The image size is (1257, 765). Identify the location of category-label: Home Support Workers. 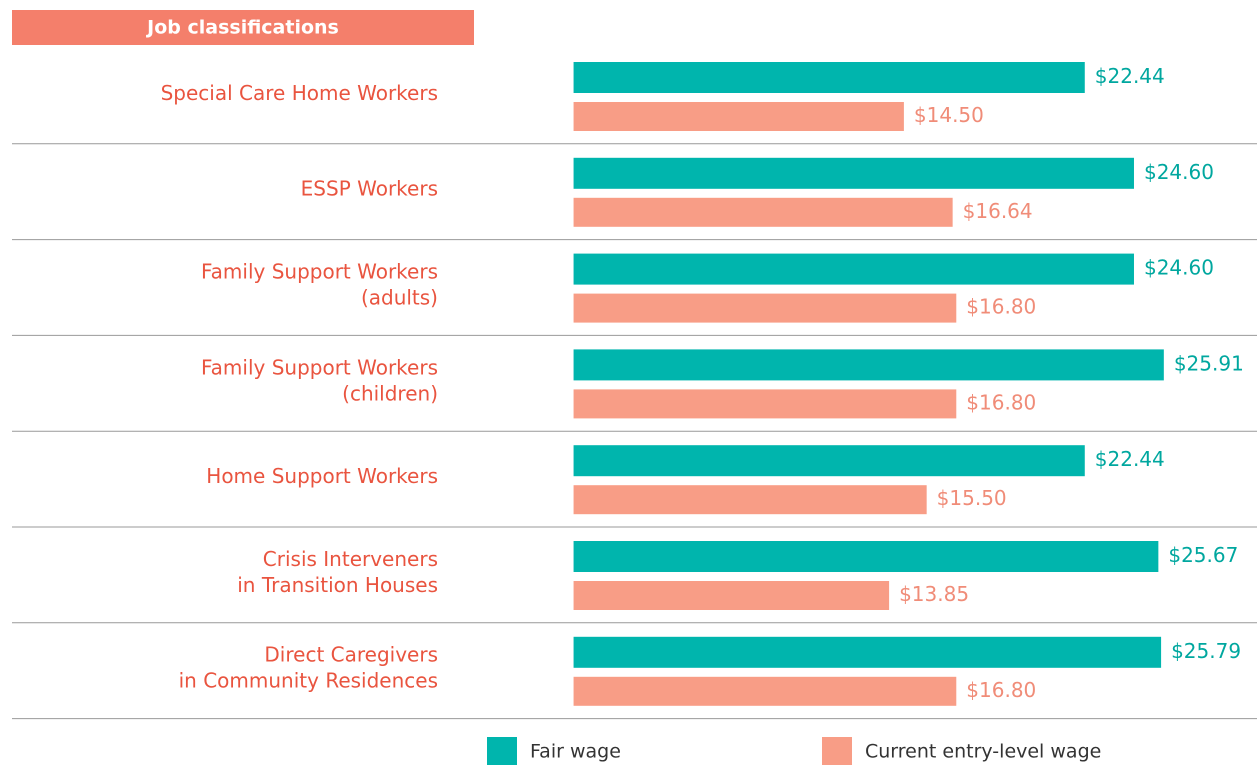
(322, 476).